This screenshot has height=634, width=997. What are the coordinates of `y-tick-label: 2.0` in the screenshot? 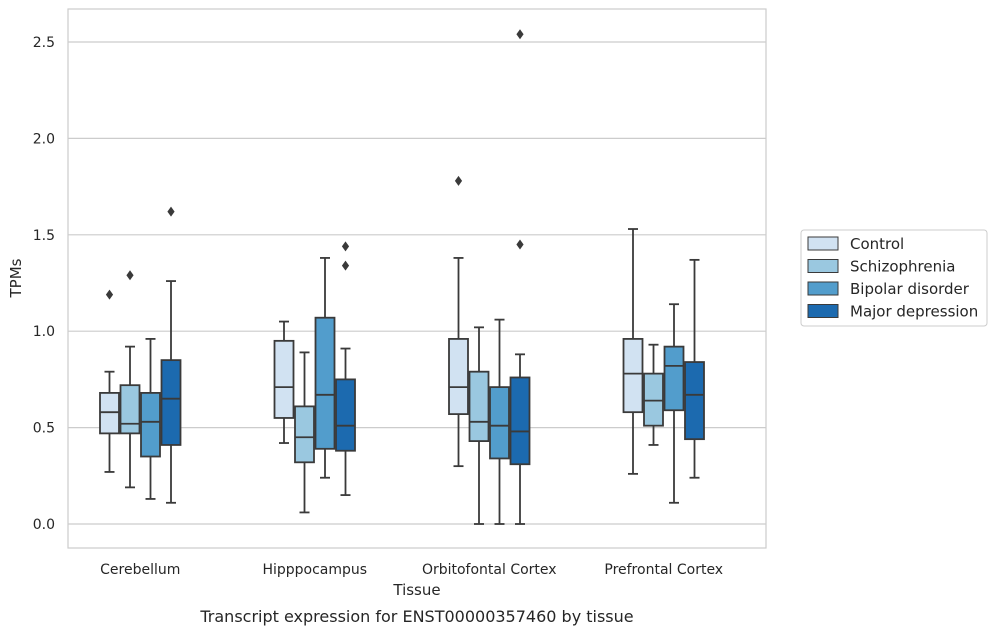 It's located at (44, 139).